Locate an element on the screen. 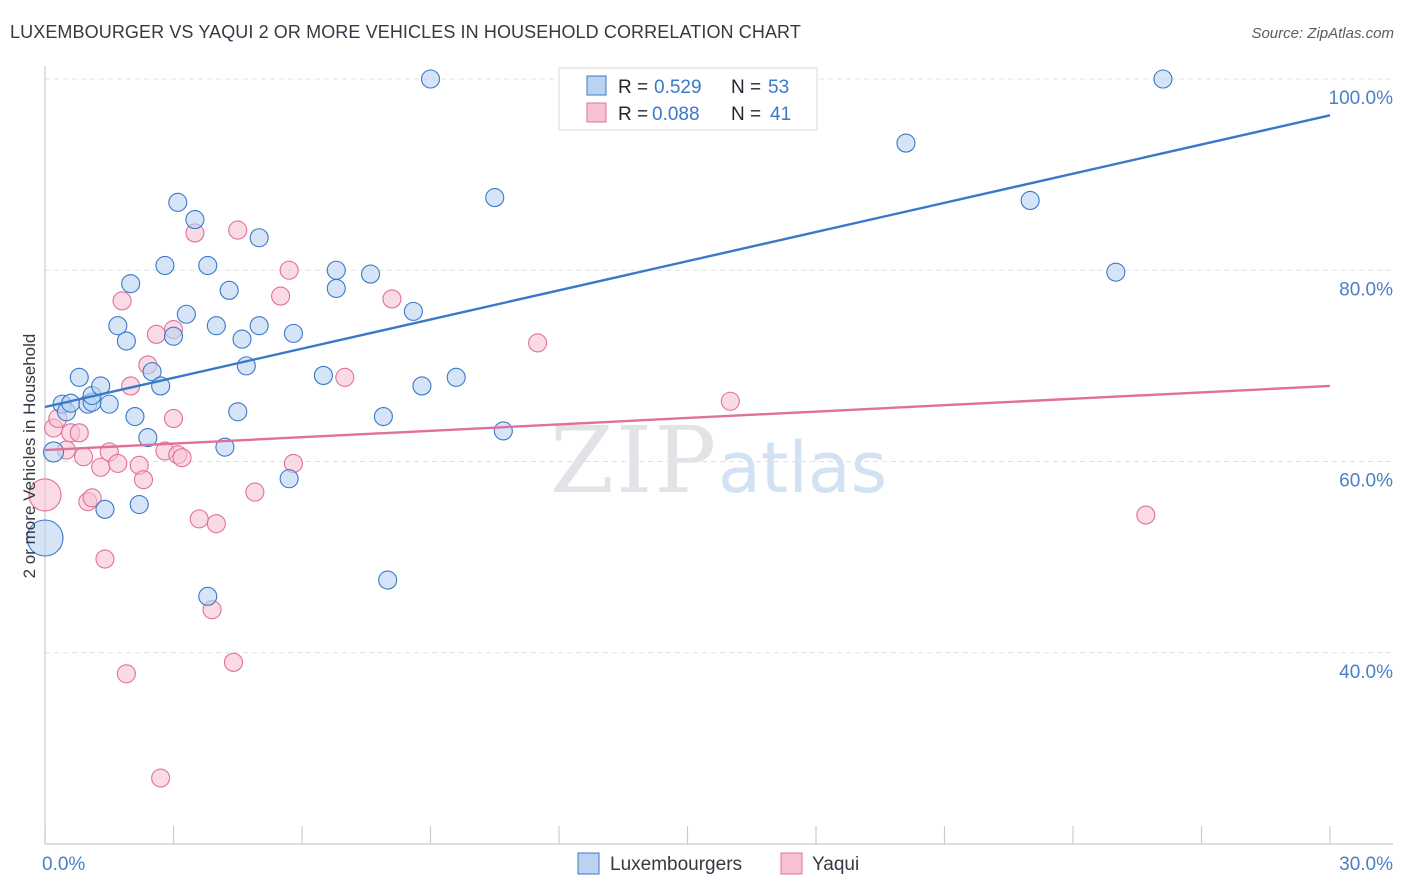  stats-r-value: 0.088 is located at coordinates (676, 114).